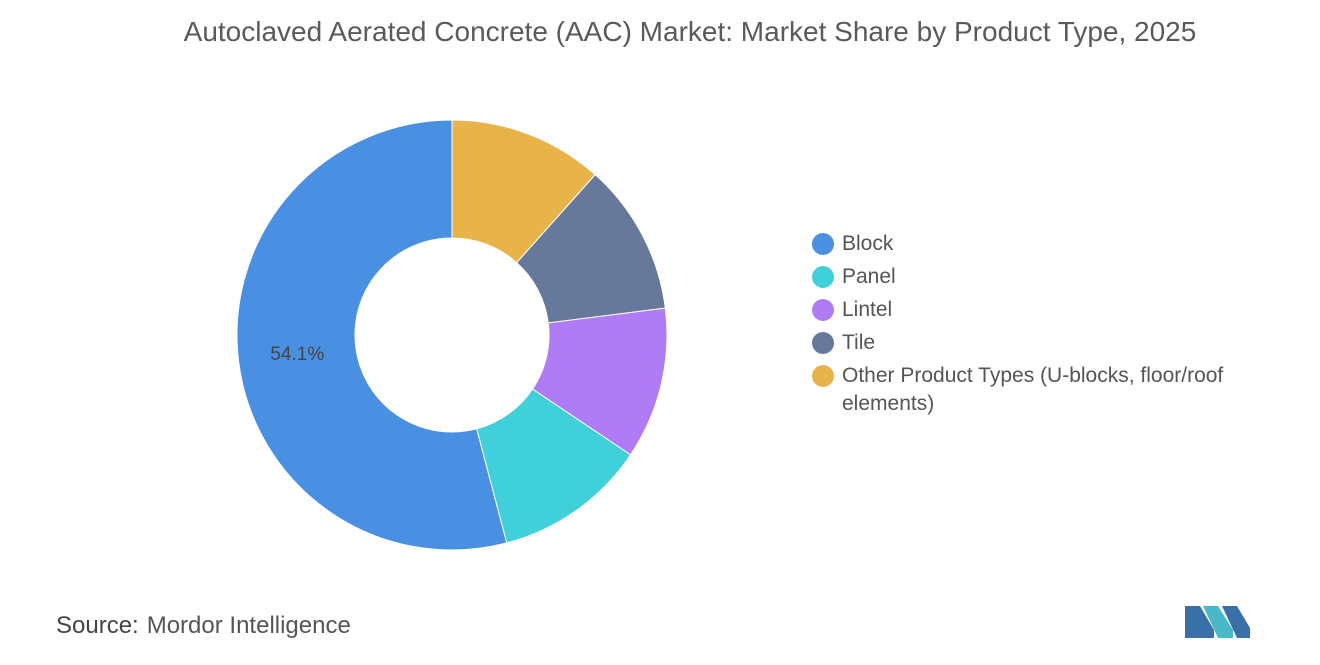 The image size is (1320, 665). Describe the element at coordinates (868, 243) in the screenshot. I see `legend-label: Block` at that location.